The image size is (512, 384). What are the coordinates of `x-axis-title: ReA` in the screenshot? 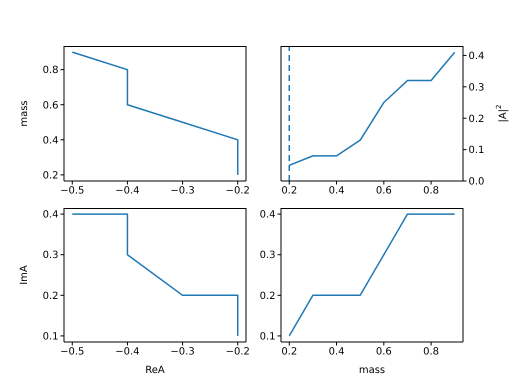 It's located at (155, 370).